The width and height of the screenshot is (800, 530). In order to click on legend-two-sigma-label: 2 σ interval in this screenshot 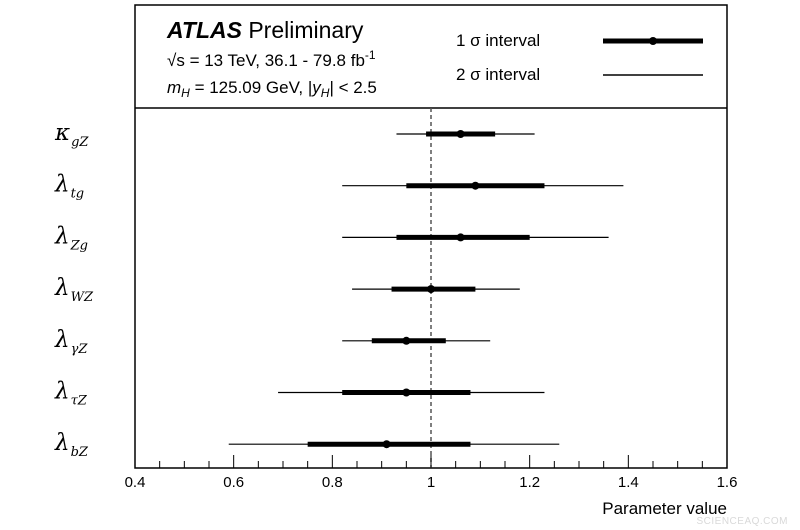, I will do `click(498, 74)`.